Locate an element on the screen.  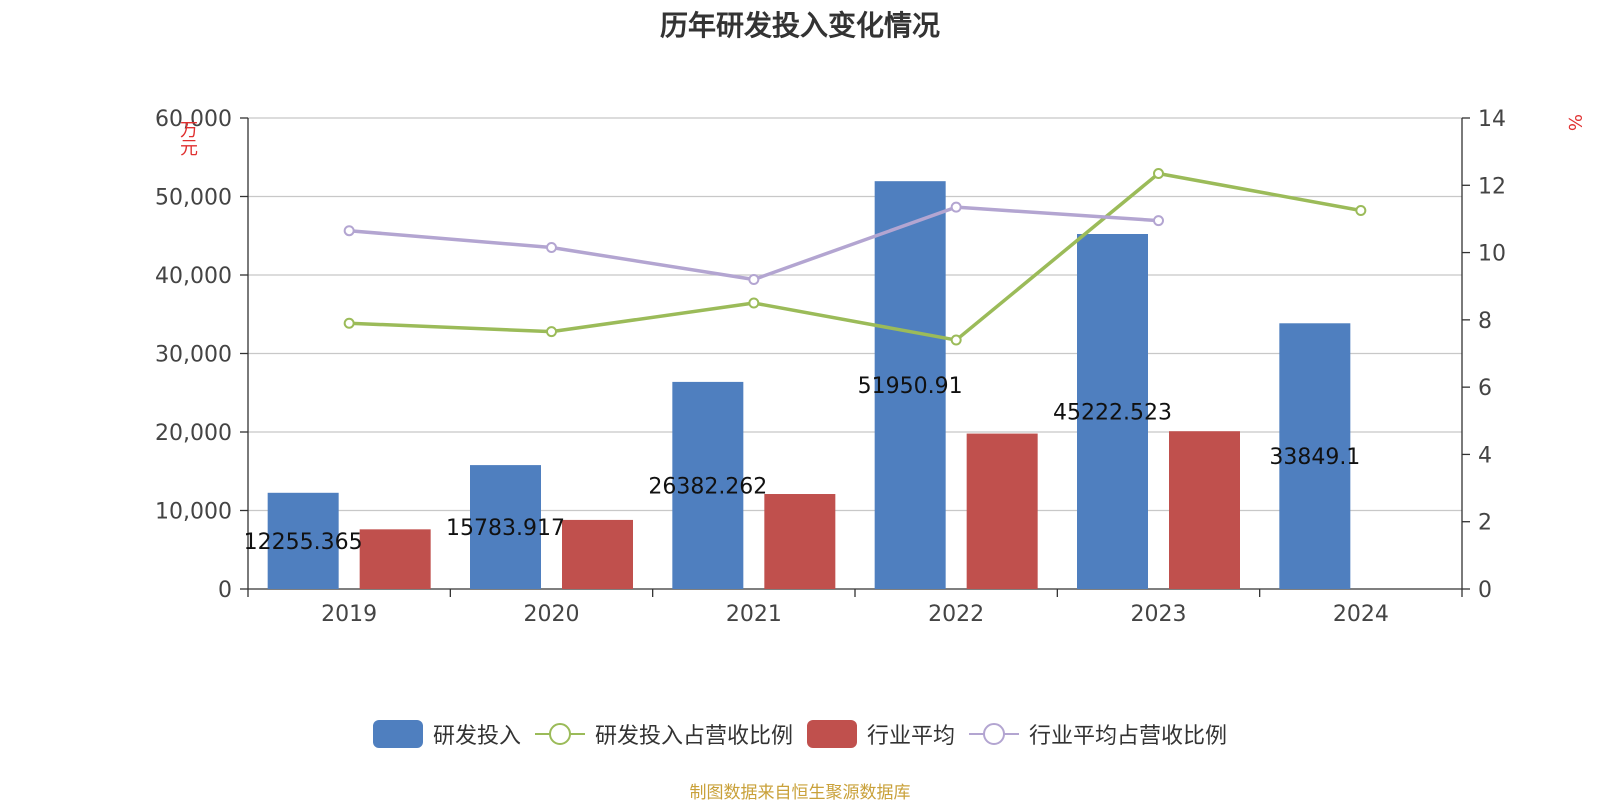
legend-swatch-bar-blue is located at coordinates (397, 734).